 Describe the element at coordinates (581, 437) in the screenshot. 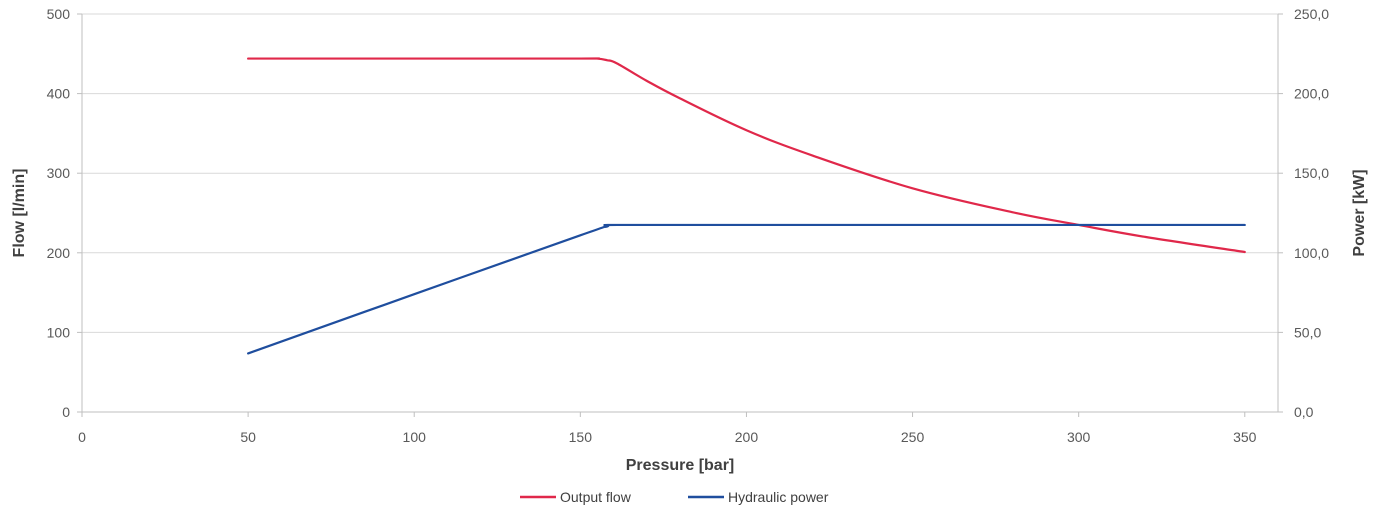

I see `x-tick-label: 150` at that location.